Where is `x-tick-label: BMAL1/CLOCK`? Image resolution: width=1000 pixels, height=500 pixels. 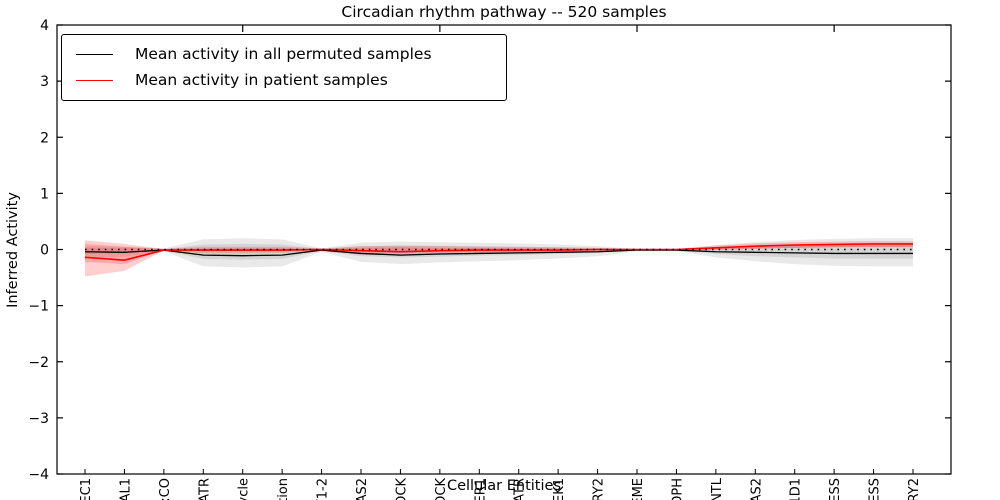 x-tick-label: BMAL1/CLOCK is located at coordinates (401, 489).